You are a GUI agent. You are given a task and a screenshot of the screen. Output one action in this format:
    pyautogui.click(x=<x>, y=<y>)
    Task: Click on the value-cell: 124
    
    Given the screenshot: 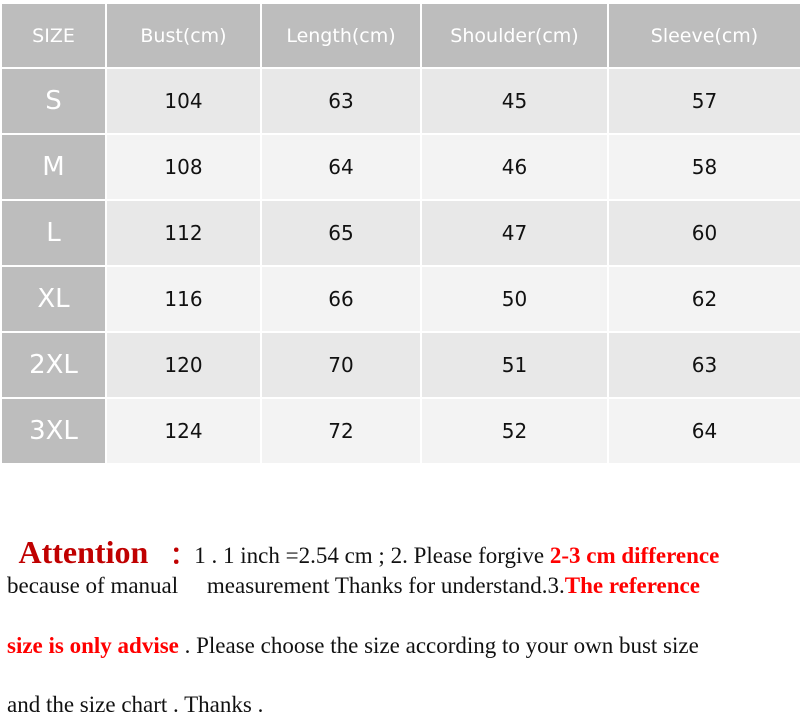 What is the action you would take?
    pyautogui.click(x=183, y=431)
    